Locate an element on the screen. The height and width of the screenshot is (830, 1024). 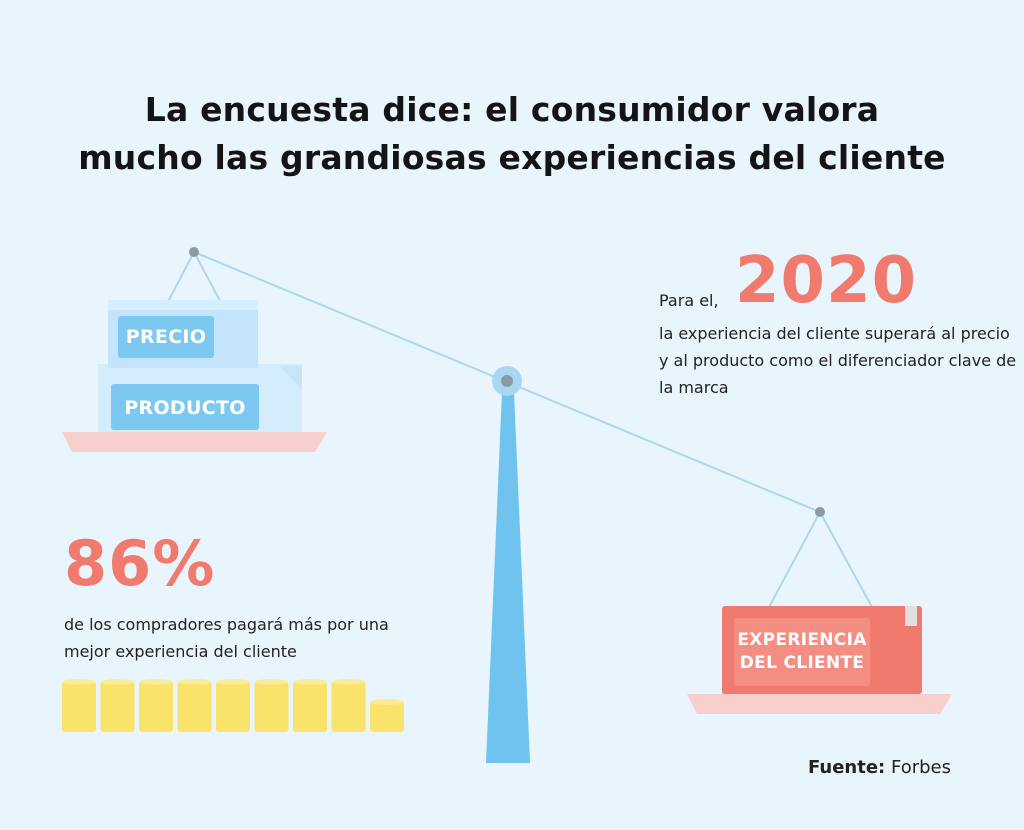
source-credit: Fuente: Forbes is located at coordinates (879, 767).